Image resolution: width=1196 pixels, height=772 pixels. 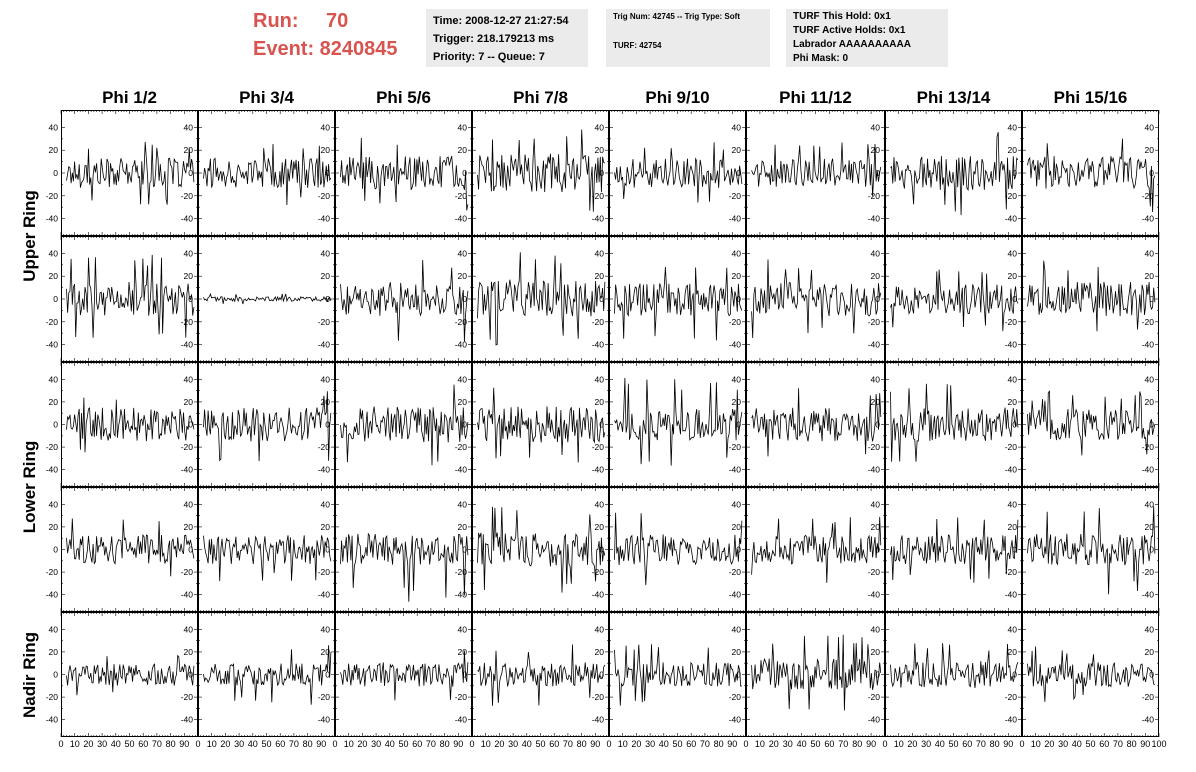 I want to click on trigger-text: Trigger: 218.179213 ms, so click(x=494, y=39).